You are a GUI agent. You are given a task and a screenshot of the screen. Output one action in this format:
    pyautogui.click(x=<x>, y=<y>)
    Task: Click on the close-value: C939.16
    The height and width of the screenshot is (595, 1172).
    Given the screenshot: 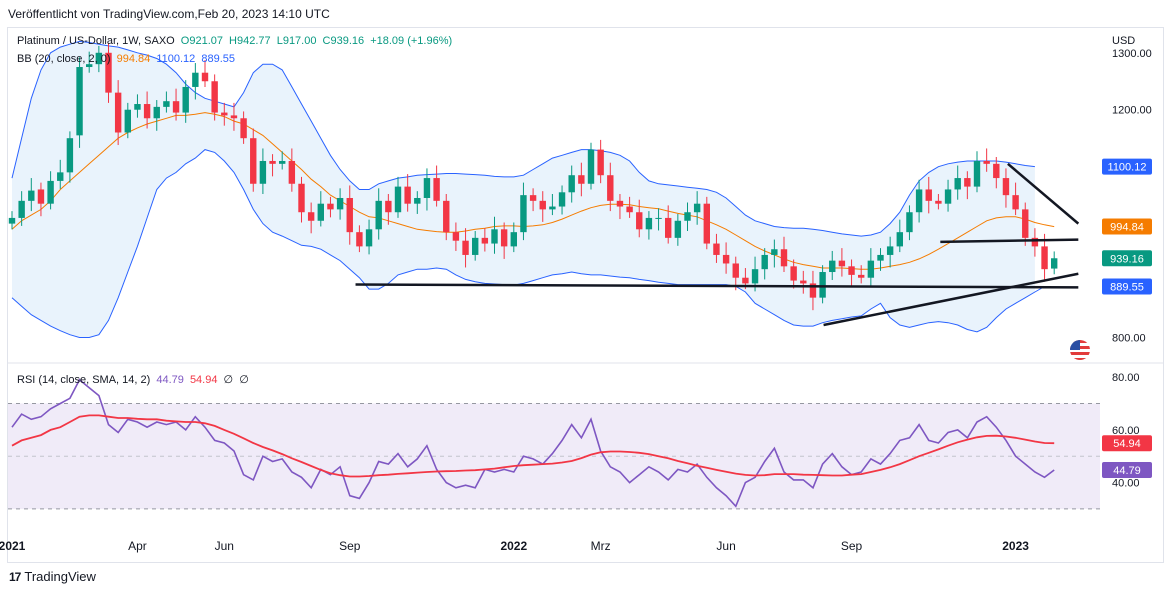 What is the action you would take?
    pyautogui.click(x=343, y=41)
    